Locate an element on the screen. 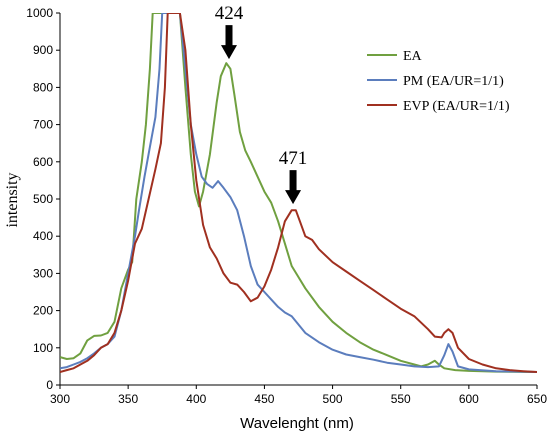 Image resolution: width=550 pixels, height=438 pixels. y-tick-label: 600 is located at coordinates (43, 162).